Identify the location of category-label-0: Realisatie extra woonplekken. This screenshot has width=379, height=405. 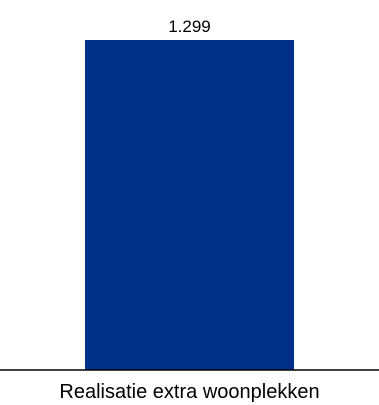
(189, 392).